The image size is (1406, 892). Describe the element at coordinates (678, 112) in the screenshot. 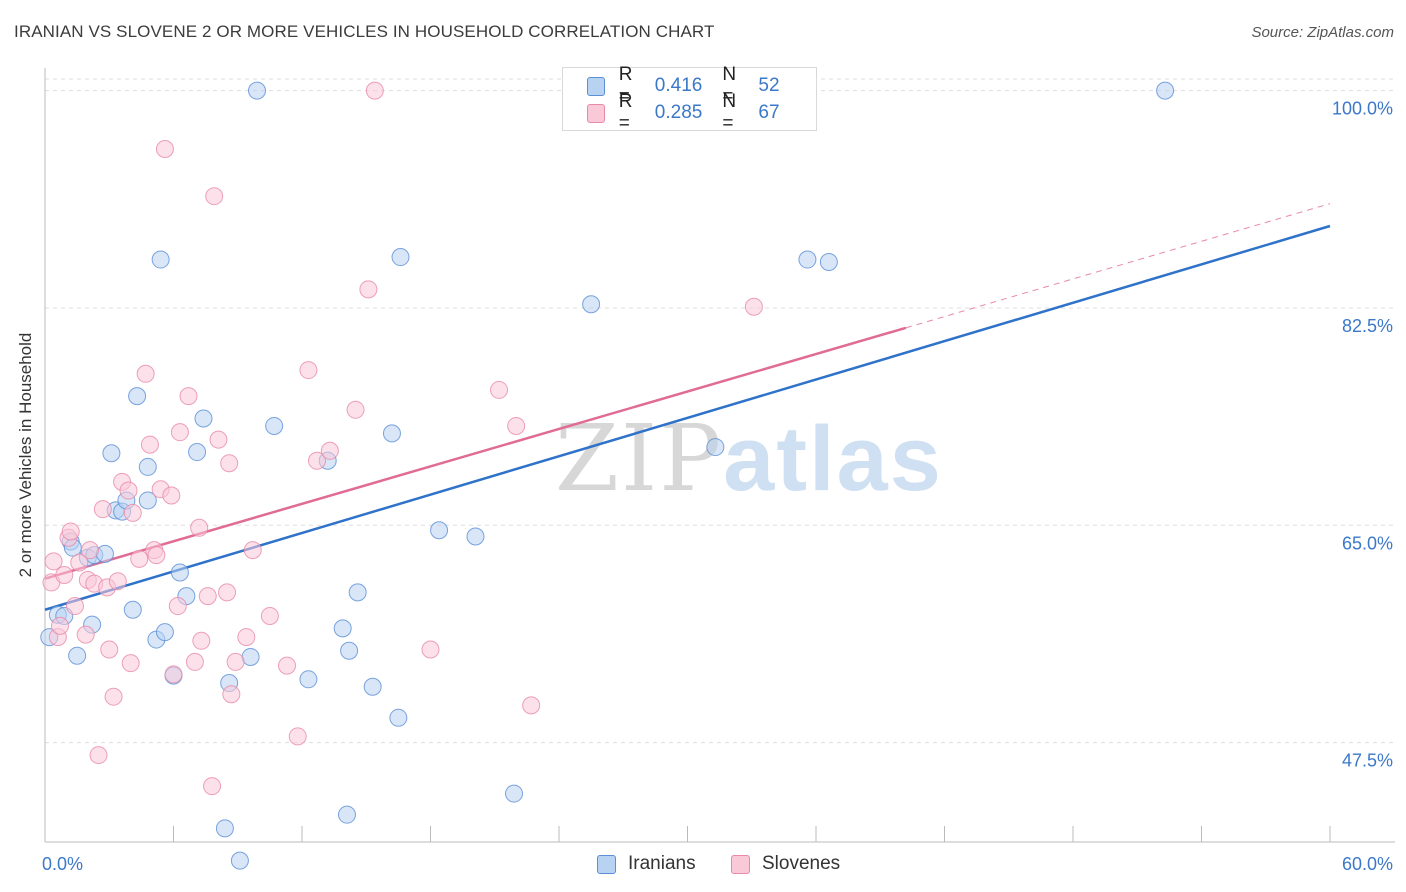

I see `legend-r-value: 0.285` at that location.